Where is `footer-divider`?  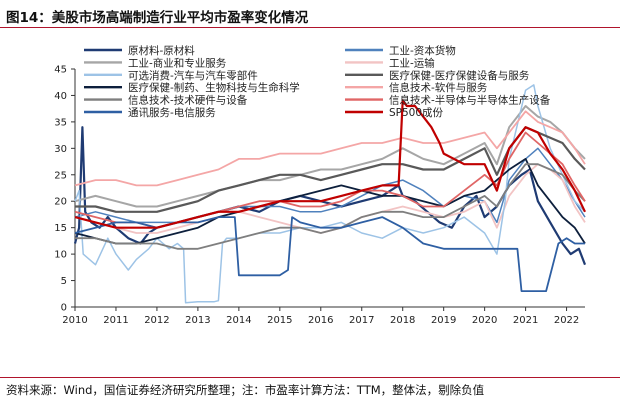
footer-divider is located at coordinates (310, 377).